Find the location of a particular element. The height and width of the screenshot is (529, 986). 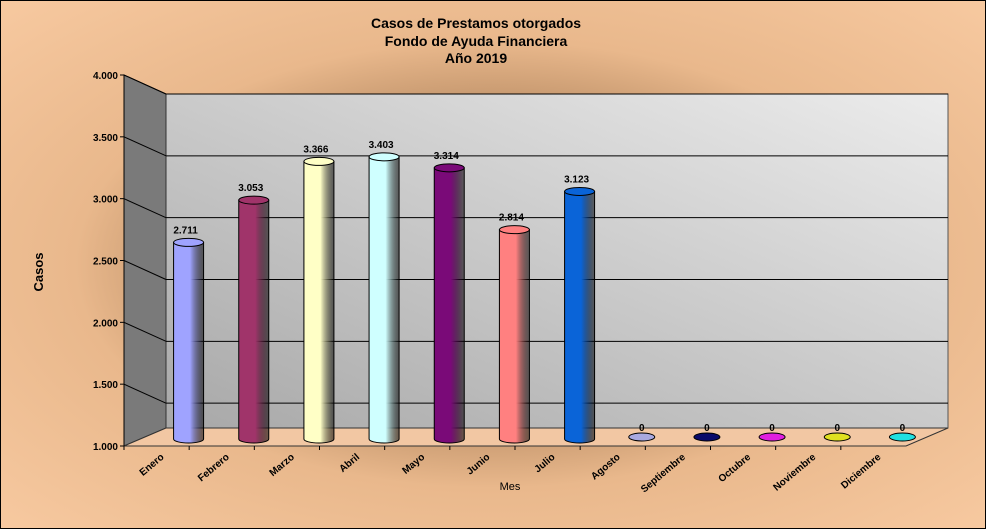

y-tick-label: 2.500 is located at coordinates (105, 262).